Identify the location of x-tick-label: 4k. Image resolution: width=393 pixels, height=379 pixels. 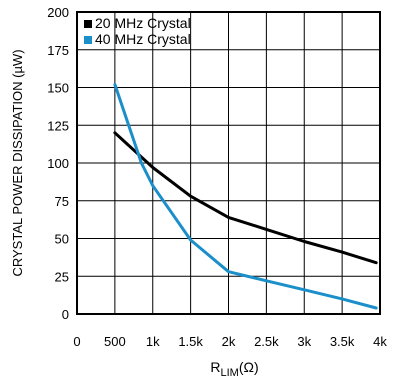
(380, 341).